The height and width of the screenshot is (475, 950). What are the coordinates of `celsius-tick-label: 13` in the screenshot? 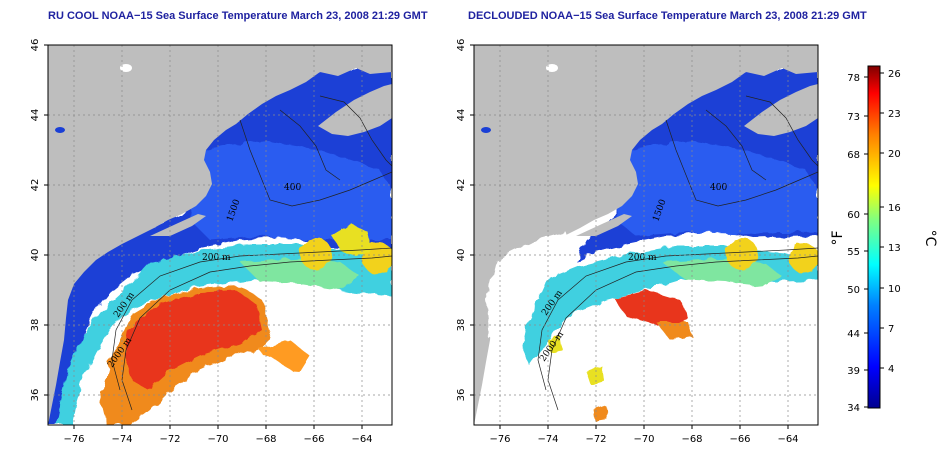 It's located at (894, 248).